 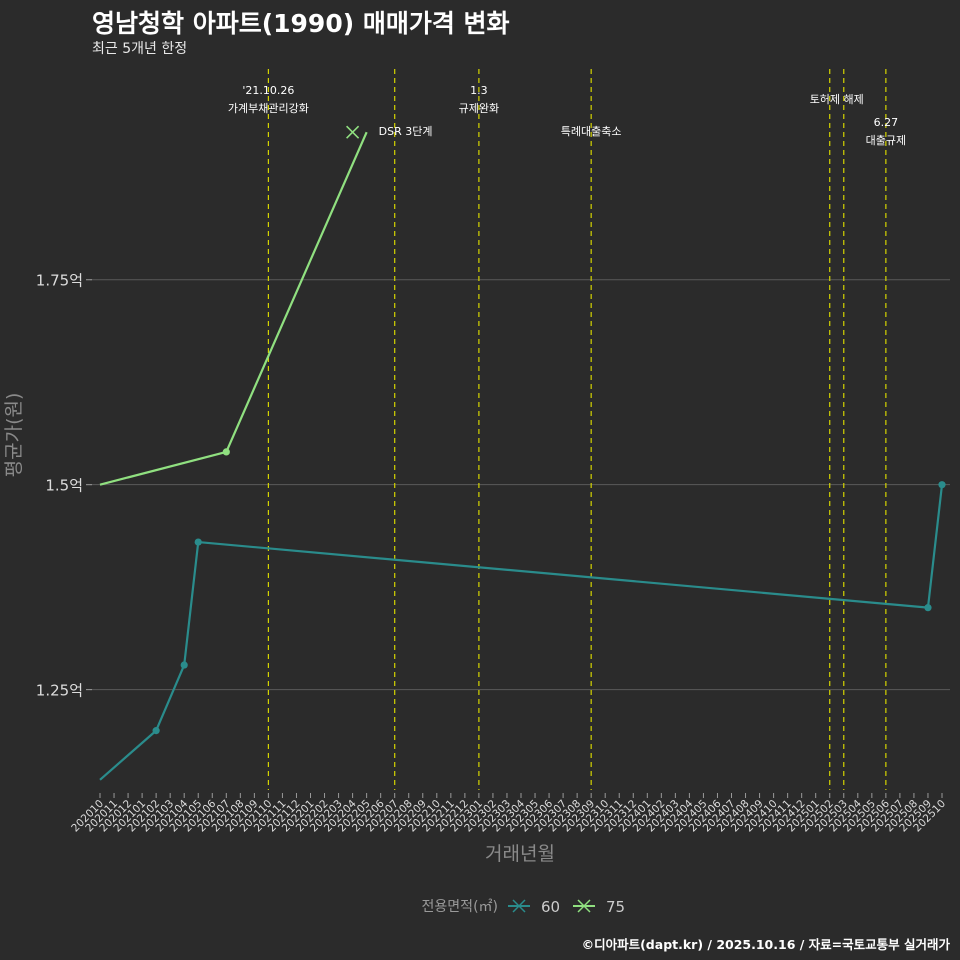 I want to click on event-label: 1.3, so click(x=479, y=90).